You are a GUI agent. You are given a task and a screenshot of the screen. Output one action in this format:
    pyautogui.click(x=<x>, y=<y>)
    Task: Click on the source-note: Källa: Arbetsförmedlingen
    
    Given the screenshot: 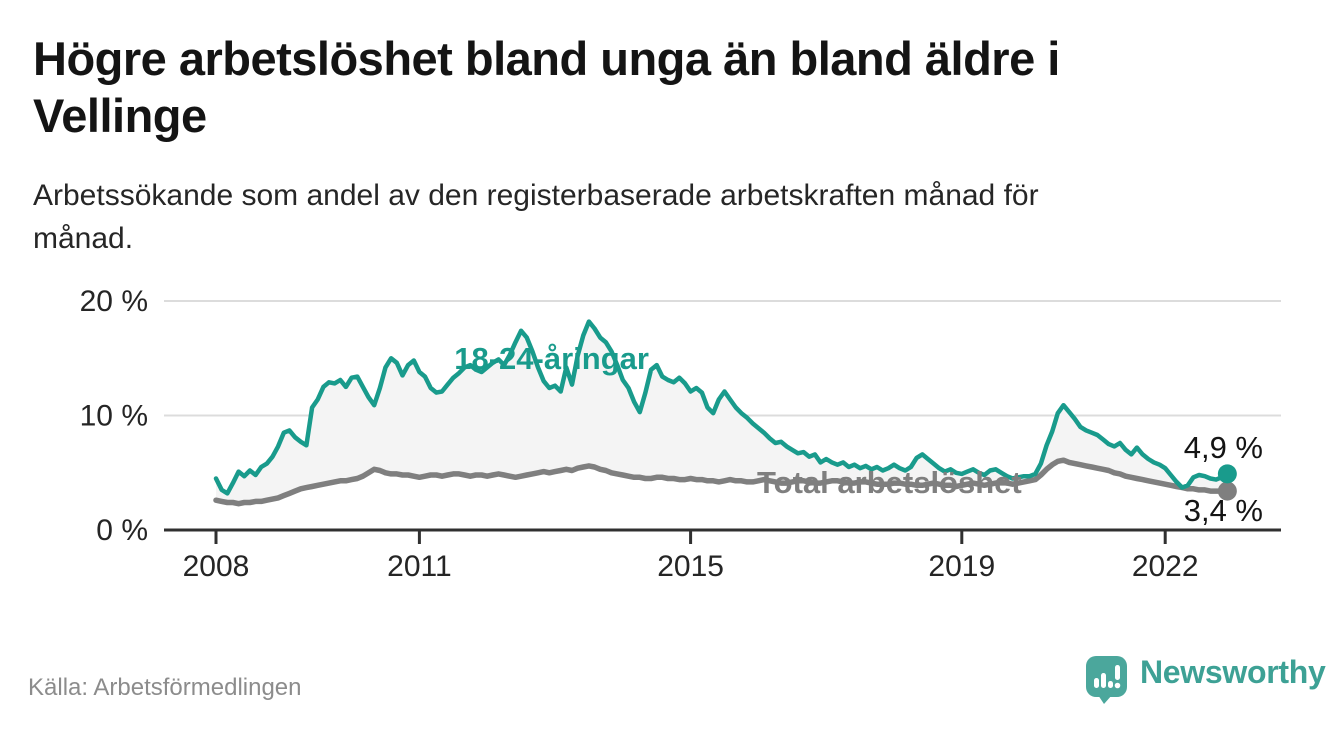 What is the action you would take?
    pyautogui.click(x=165, y=687)
    